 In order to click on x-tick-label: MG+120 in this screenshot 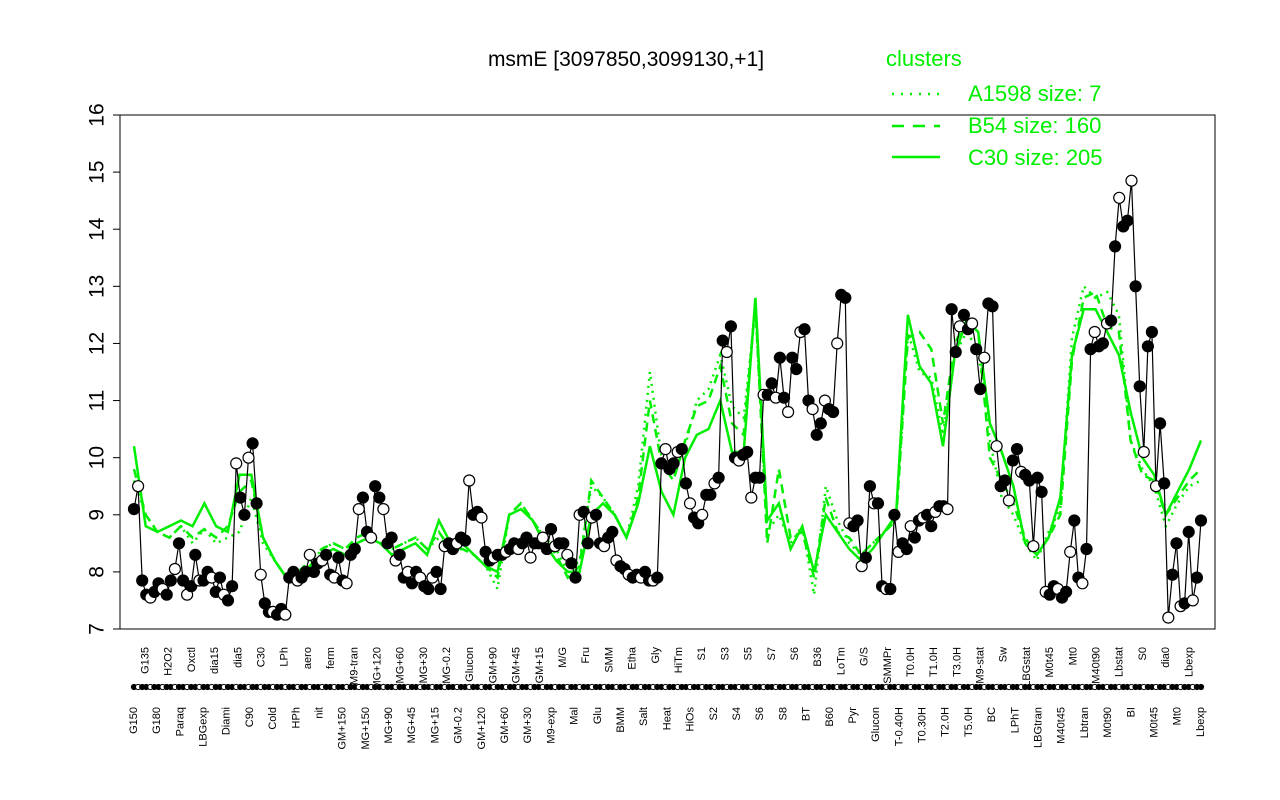, I will do `click(378, 668)`.